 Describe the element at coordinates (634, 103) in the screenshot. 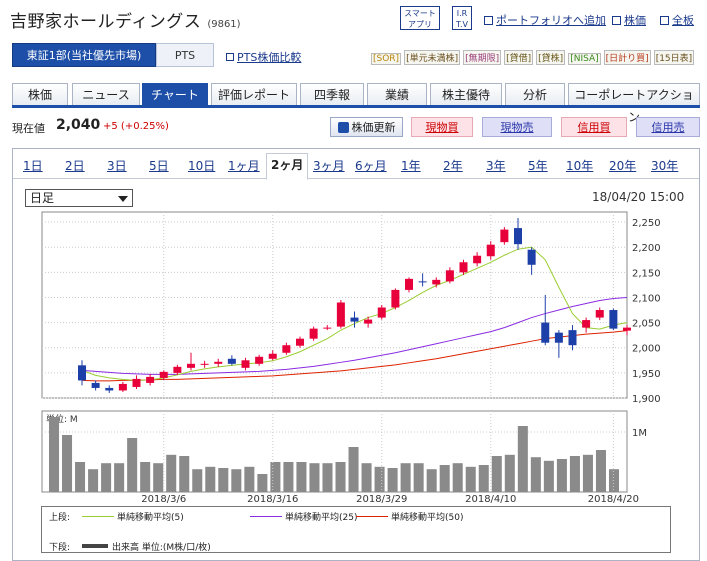

I see `tab-corporate-action: コーポレートアクション` at that location.